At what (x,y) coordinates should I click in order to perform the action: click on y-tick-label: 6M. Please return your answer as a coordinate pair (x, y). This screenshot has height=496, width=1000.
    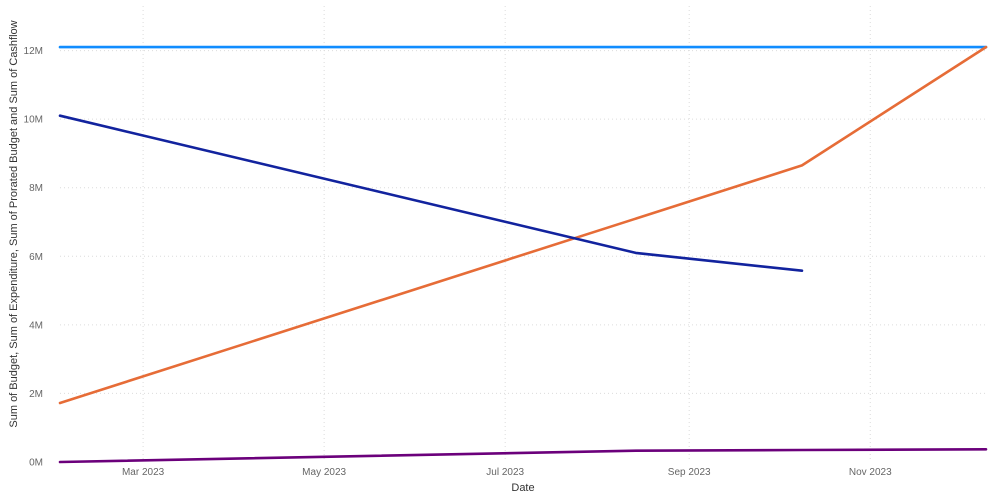
    Looking at the image, I should click on (36, 257).